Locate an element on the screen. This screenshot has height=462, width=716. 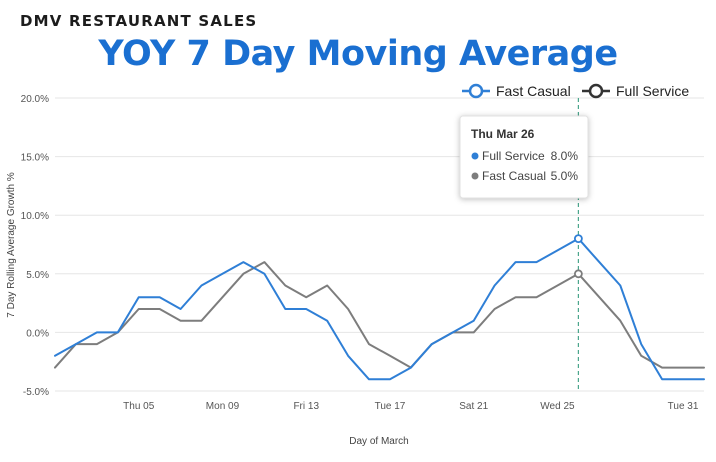
legend-label-full-service: Full Service is located at coordinates (652, 91).